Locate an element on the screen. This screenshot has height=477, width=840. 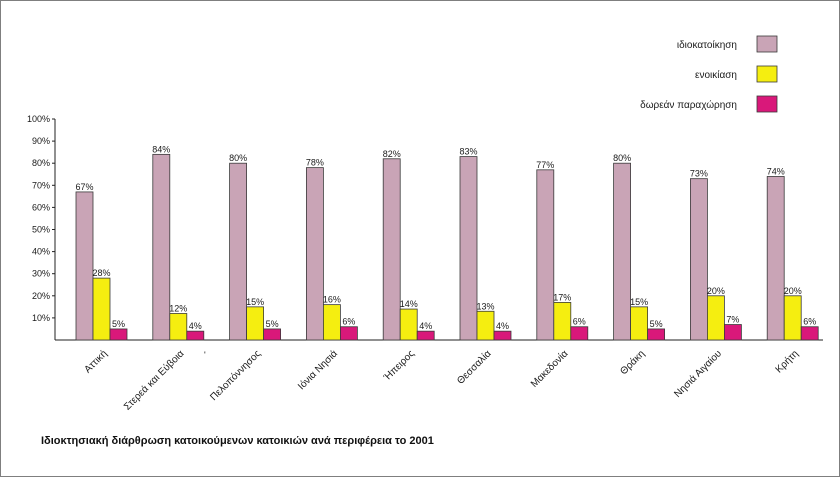
y-tick-label: 40% is located at coordinates (41, 252).